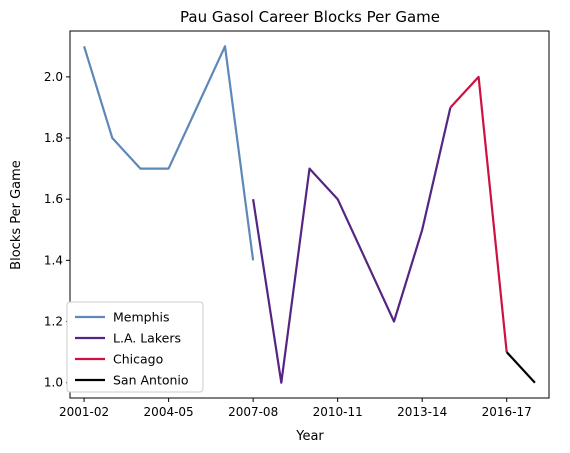 This screenshot has width=570, height=453. I want to click on x-tick-label: 2007-08, so click(253, 412).